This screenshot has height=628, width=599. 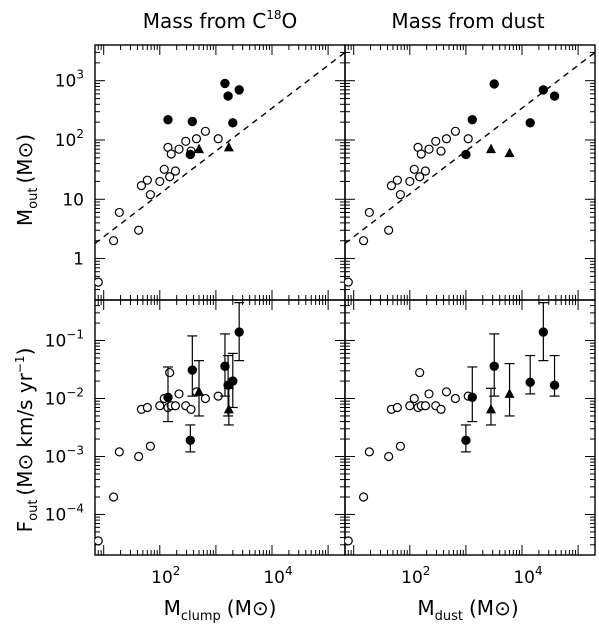 I want to click on x-axis-title-mdust: Mdust (M⊙), so click(x=467, y=610).